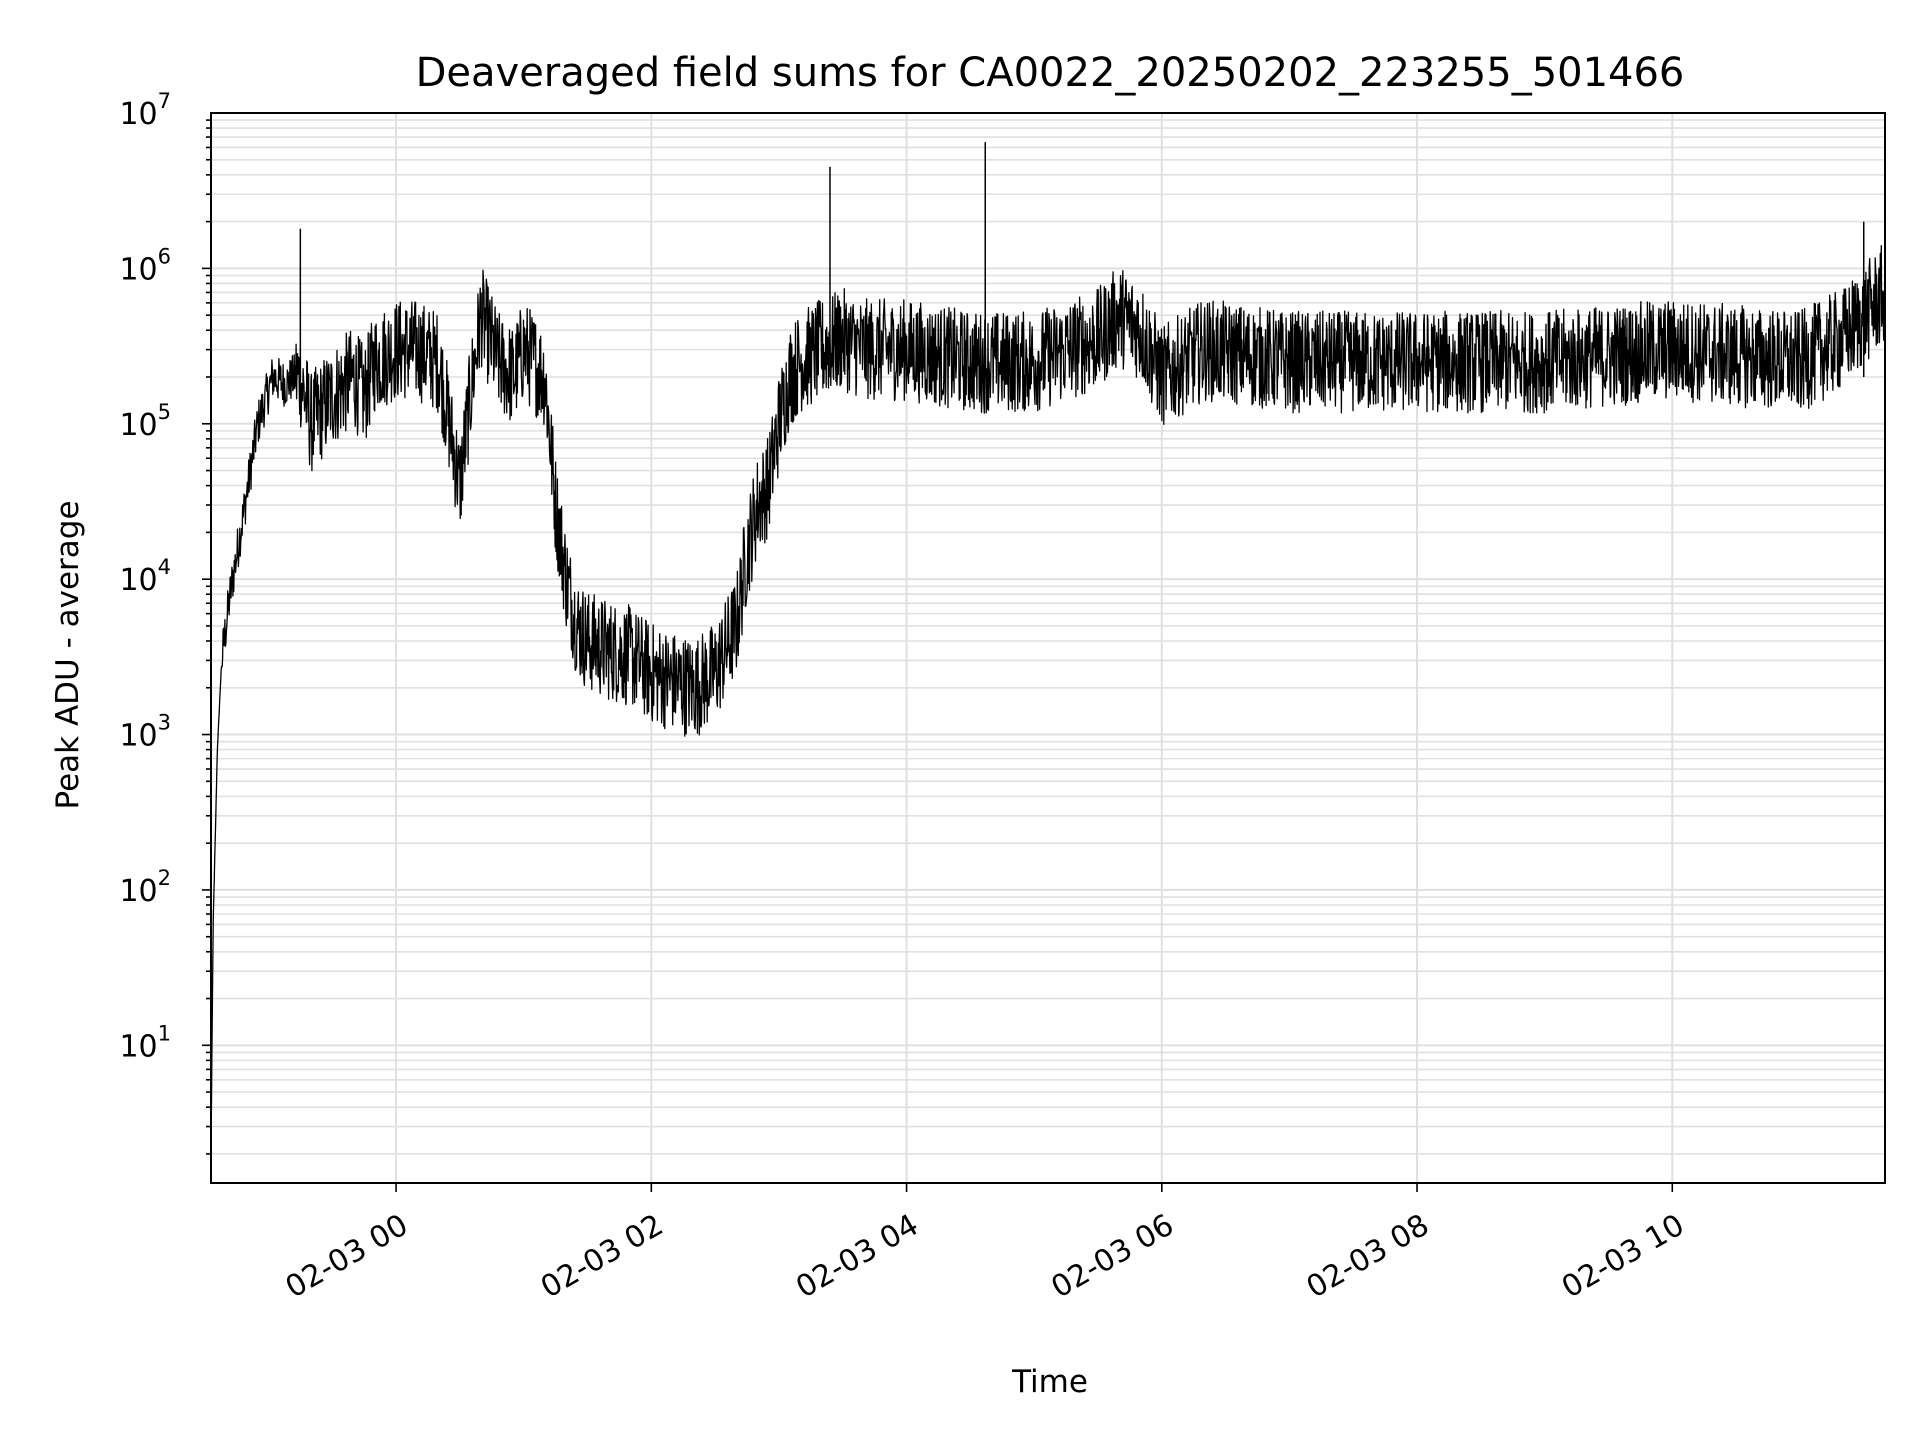 Image resolution: width=1920 pixels, height=1440 pixels. I want to click on x-axis-title: Time, so click(1049, 1382).